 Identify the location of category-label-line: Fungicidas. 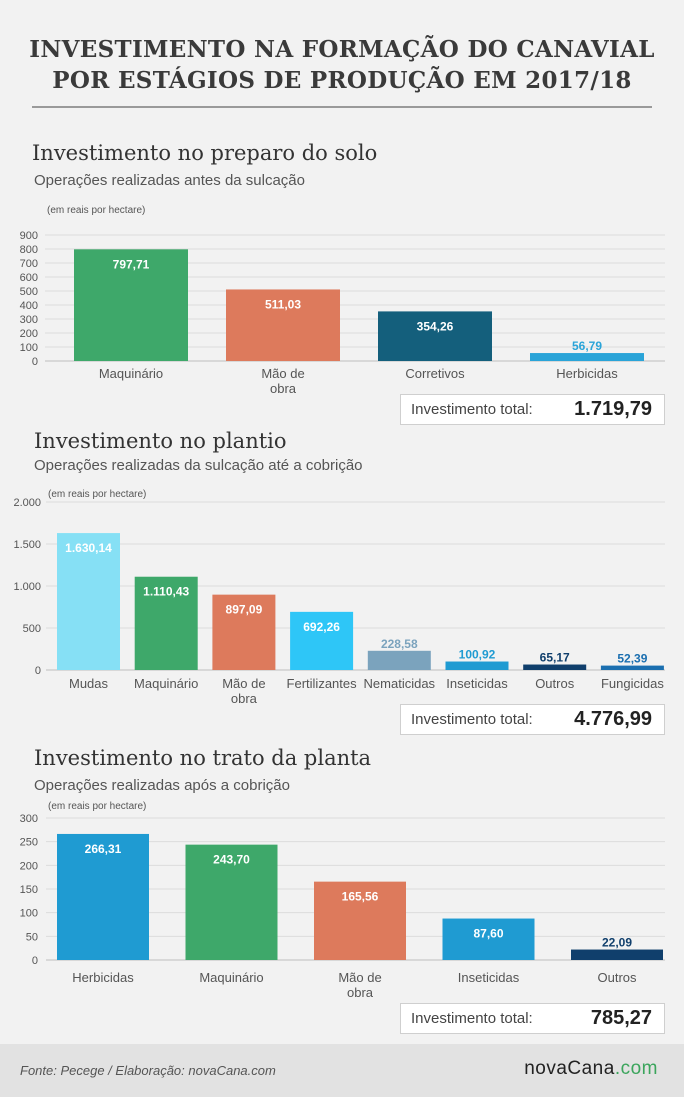
(632, 683).